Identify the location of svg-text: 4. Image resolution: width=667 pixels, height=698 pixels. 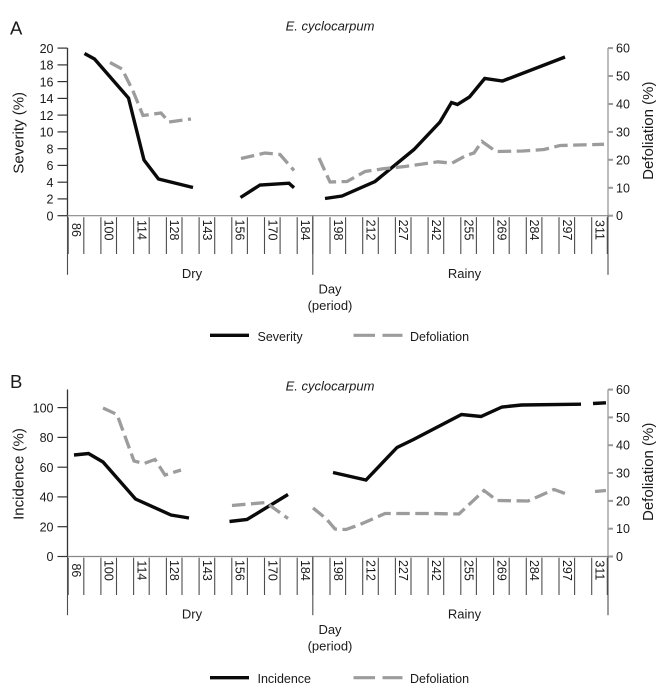
(50, 183).